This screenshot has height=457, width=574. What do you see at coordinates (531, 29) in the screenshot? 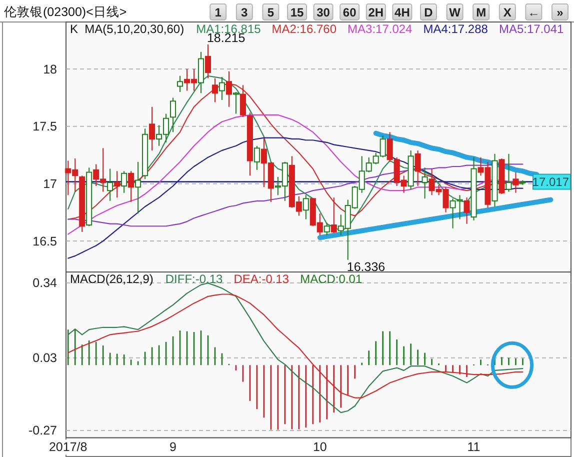
I see `legend-label: MA5:17.041` at bounding box center [531, 29].